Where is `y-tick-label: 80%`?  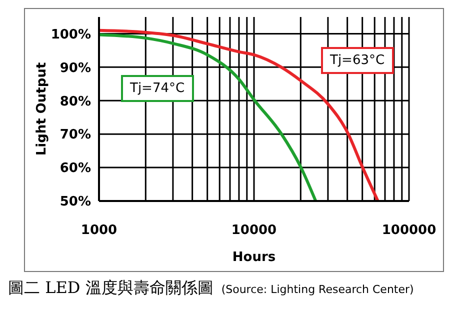
y-tick-label: 80% is located at coordinates (75, 102).